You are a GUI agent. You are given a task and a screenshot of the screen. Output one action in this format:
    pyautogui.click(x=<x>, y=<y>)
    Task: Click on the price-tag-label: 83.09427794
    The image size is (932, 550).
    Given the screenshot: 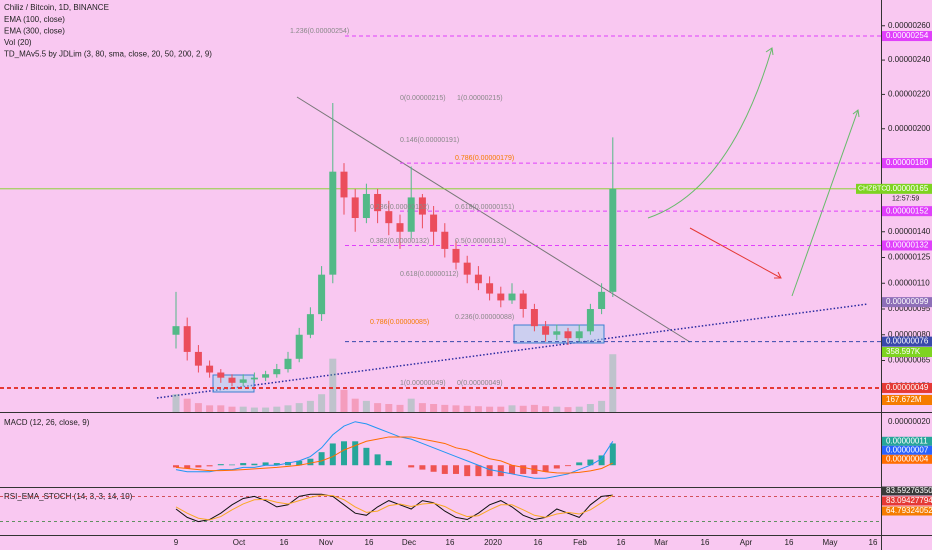 What is the action you would take?
    pyautogui.click(x=909, y=500)
    